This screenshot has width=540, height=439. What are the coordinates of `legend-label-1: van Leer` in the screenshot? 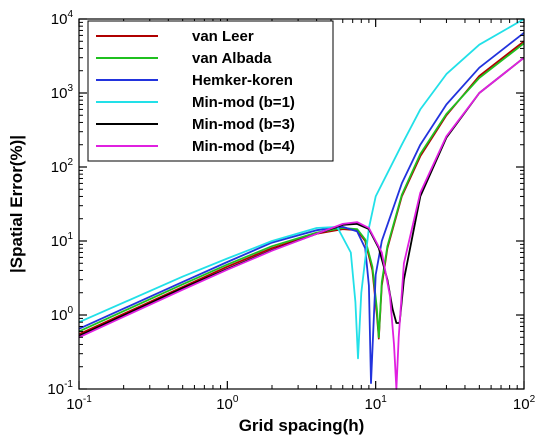 It's located at (223, 36).